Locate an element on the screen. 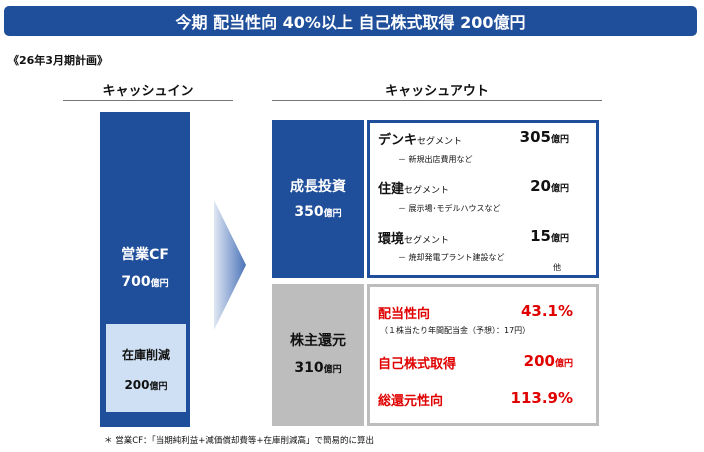 Image resolution: width=704 pixels, height=452 pixels. return-detail-panel is located at coordinates (483, 355).